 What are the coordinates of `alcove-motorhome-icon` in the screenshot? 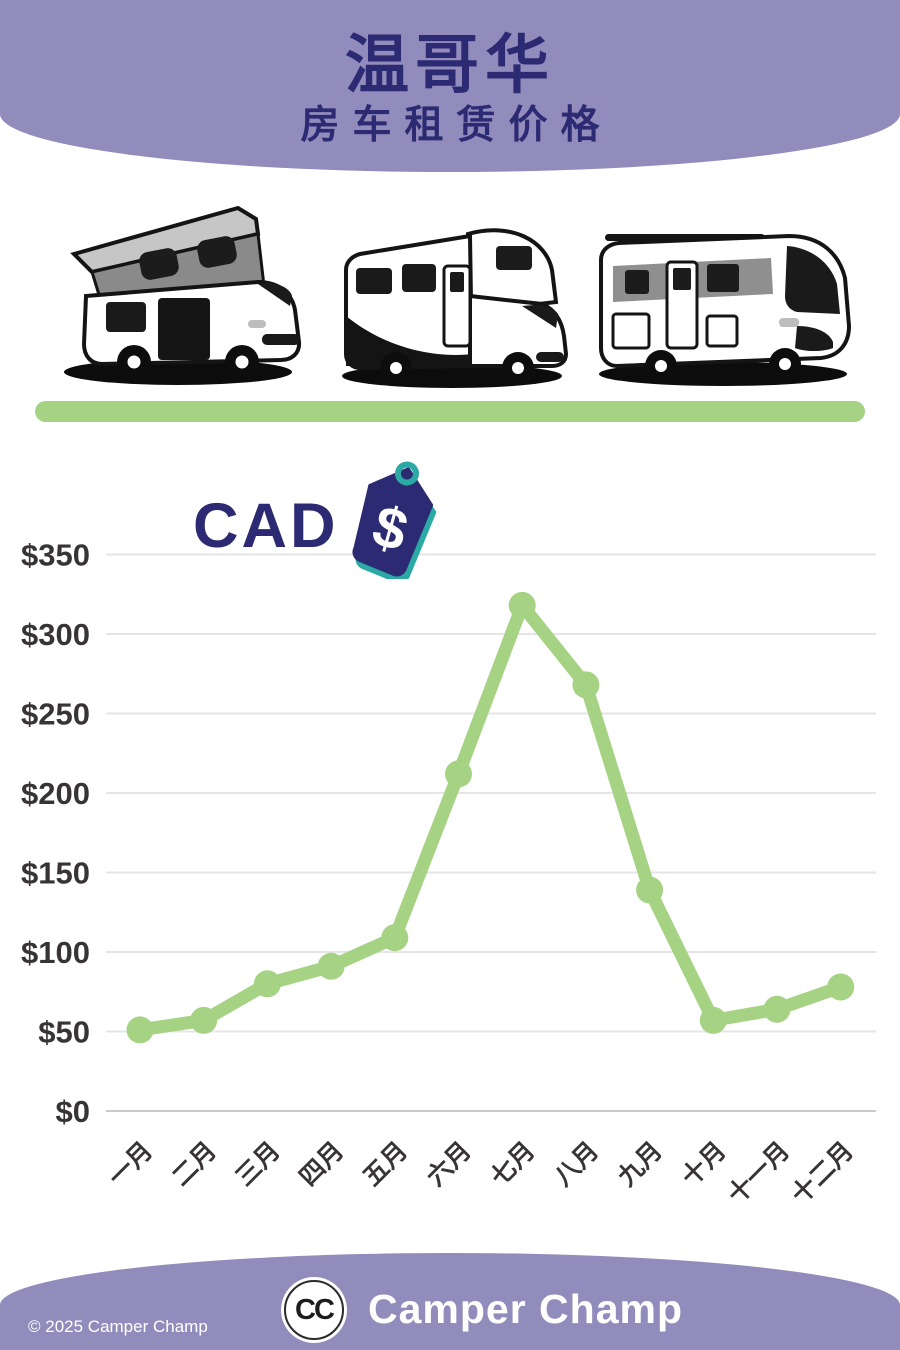 It's located at (455, 308).